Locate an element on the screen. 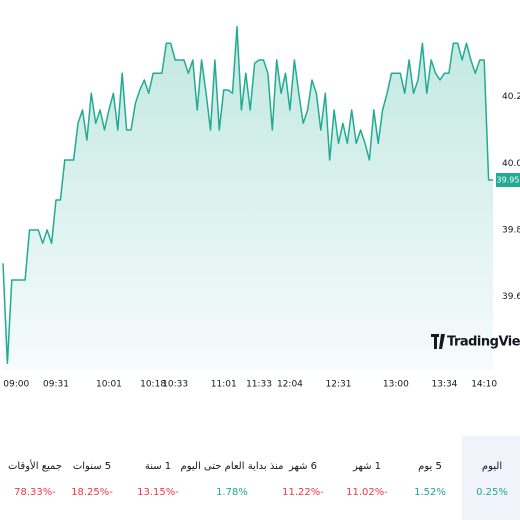 The image size is (520, 520). watermark-logo is located at coordinates (438, 341).